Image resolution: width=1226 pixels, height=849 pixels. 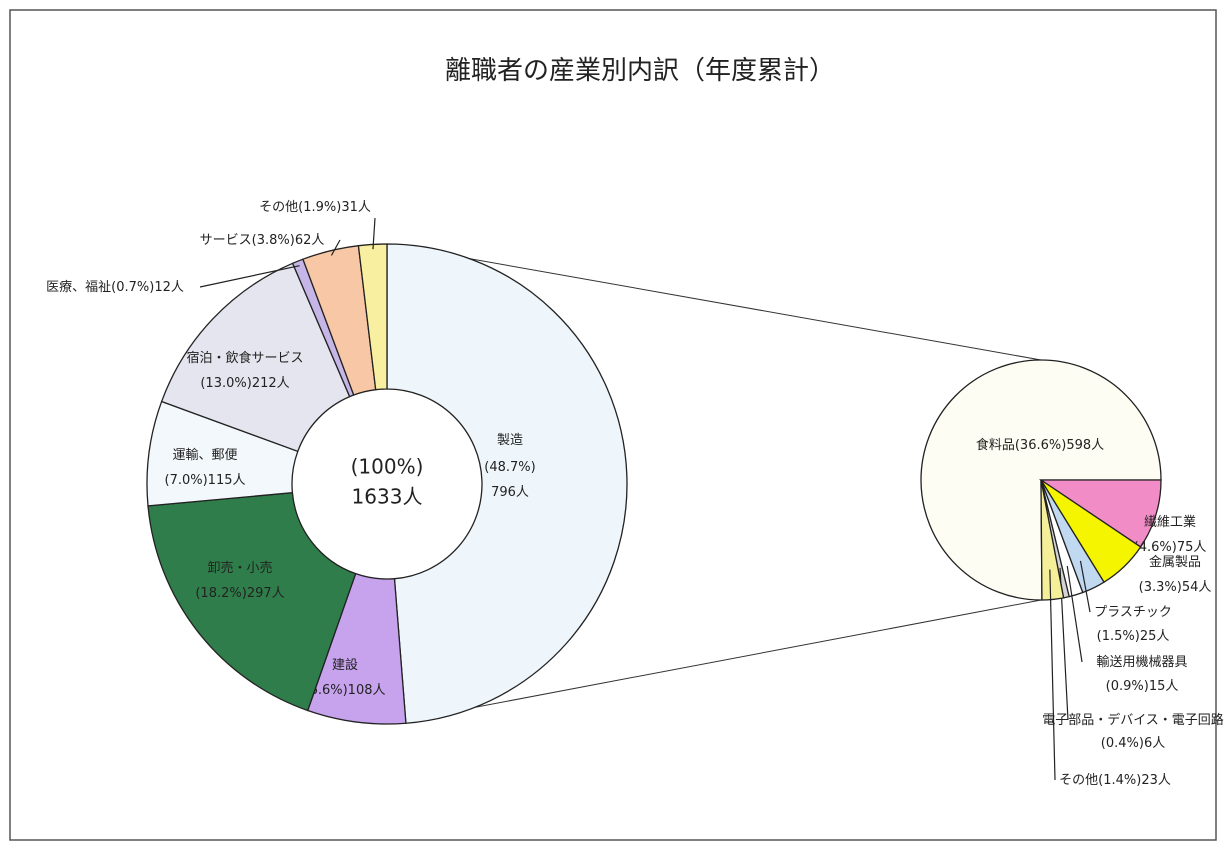 What do you see at coordinates (78, 287) in the screenshot?
I see `label-part: 医療、福祉` at bounding box center [78, 287].